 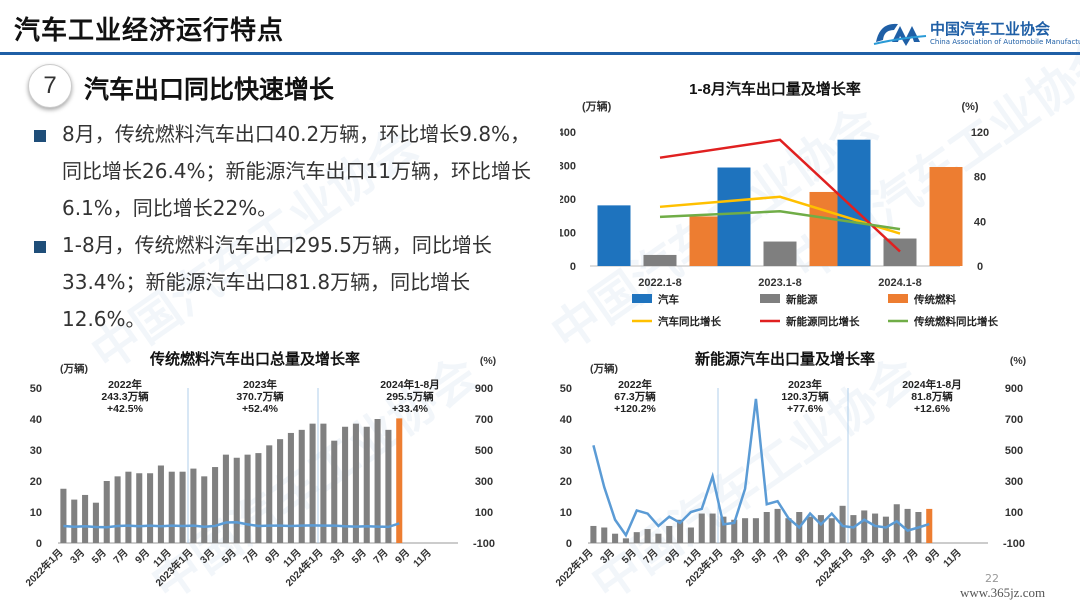 I want to click on page-title: 汽车工业经济运行特点, so click(x=149, y=31).